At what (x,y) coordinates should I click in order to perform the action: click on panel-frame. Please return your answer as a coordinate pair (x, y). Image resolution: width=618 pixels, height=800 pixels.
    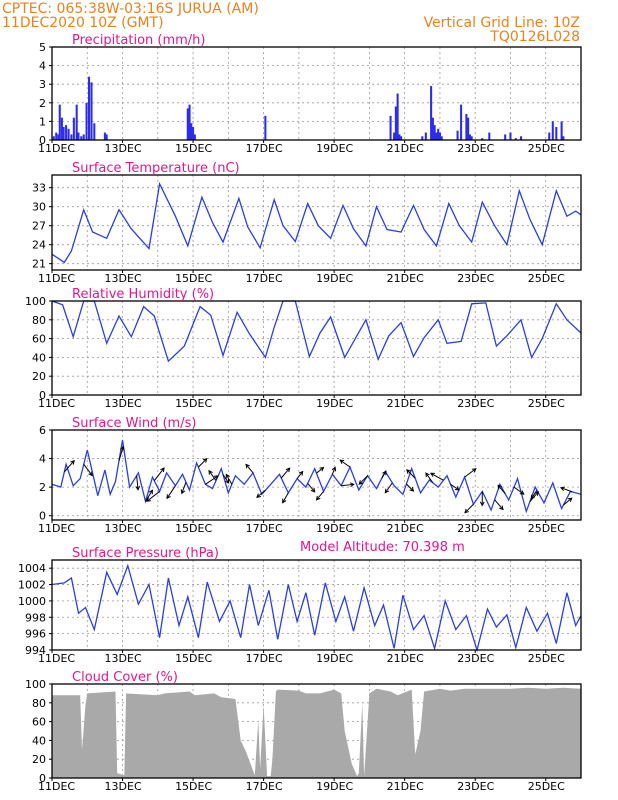
    Looking at the image, I should click on (316, 475).